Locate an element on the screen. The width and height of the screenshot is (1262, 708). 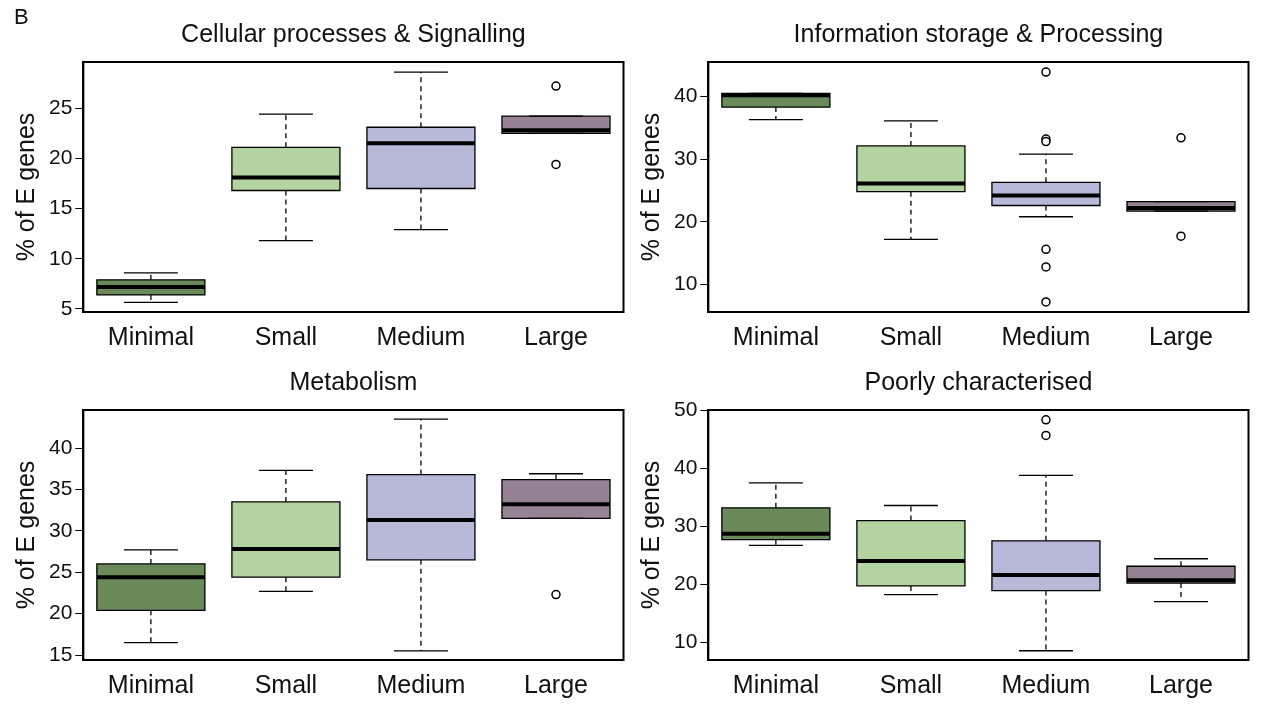
chart-title: Poorly characterised is located at coordinates (978, 380).